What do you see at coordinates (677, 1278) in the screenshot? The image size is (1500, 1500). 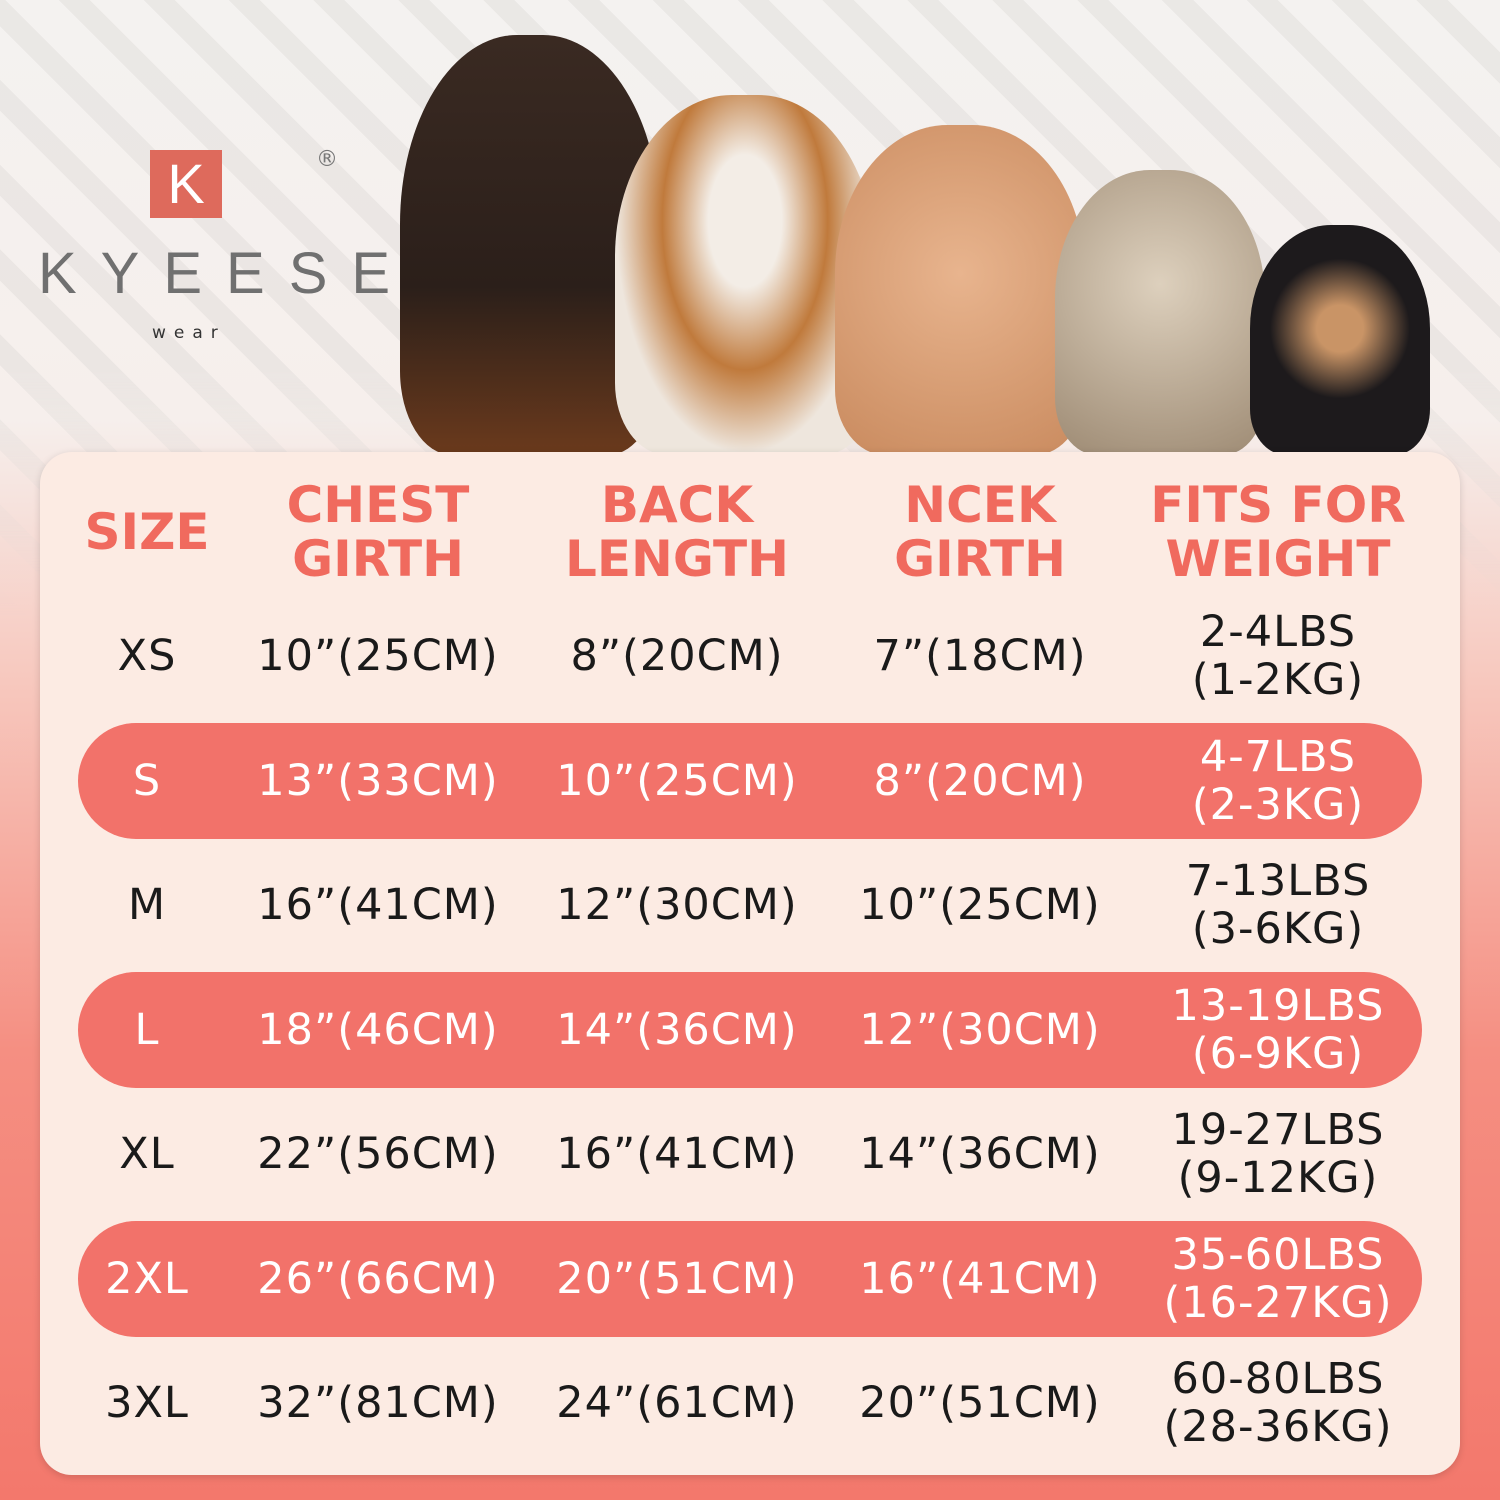 I see `cell-back: 20”(51CM)` at bounding box center [677, 1278].